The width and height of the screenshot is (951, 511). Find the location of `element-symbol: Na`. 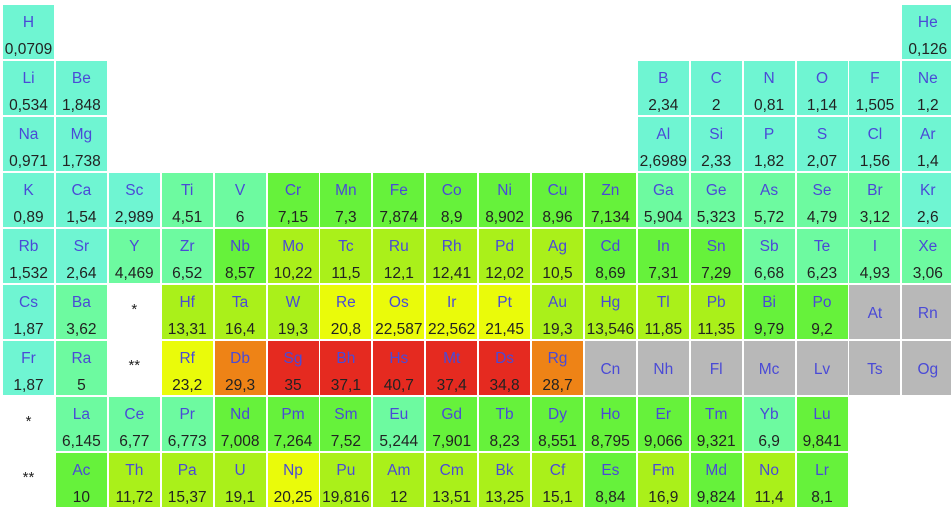

element-symbol: Na is located at coordinates (28, 134).